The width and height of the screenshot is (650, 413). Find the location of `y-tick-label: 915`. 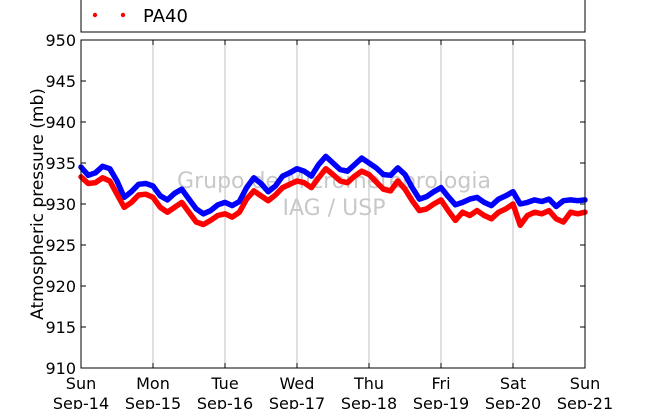

y-tick-label: 915 is located at coordinates (60, 327).